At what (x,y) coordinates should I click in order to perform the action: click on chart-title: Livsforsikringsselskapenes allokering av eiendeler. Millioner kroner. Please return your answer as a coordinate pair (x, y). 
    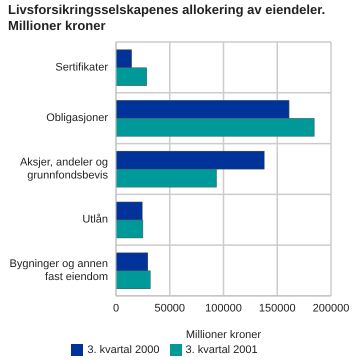
    Looking at the image, I should click on (167, 18).